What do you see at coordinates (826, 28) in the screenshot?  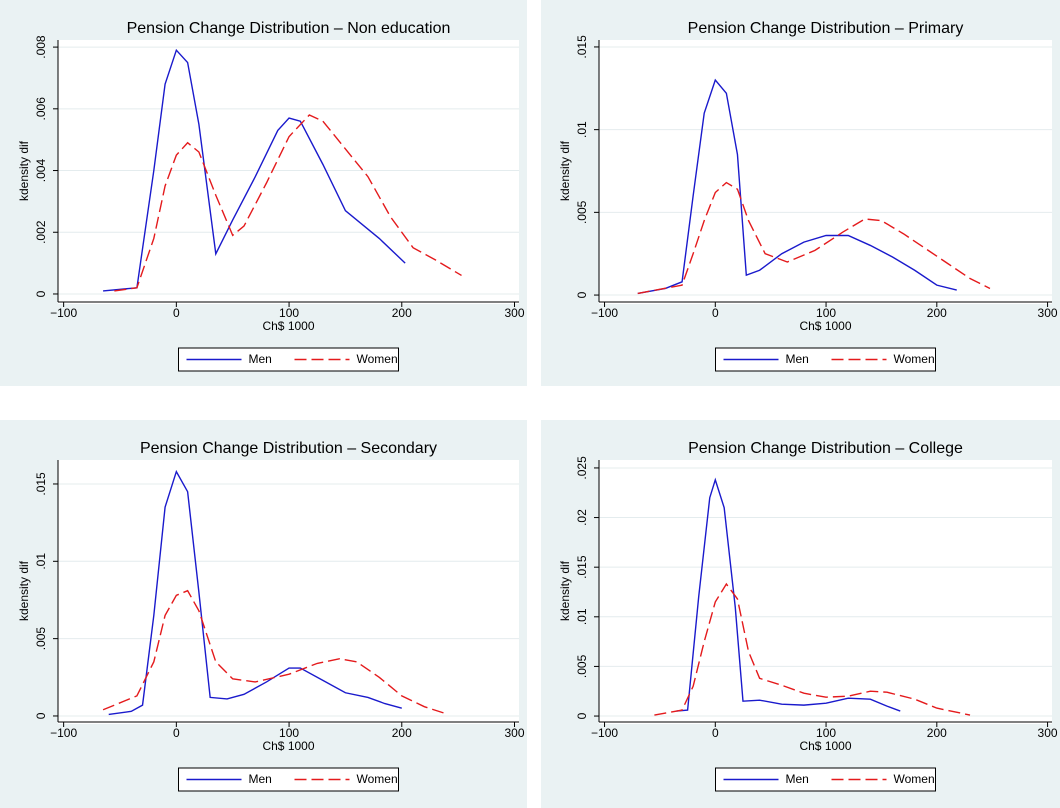 I see `chart-title: Pension Change Distribution – Primary` at bounding box center [826, 28].